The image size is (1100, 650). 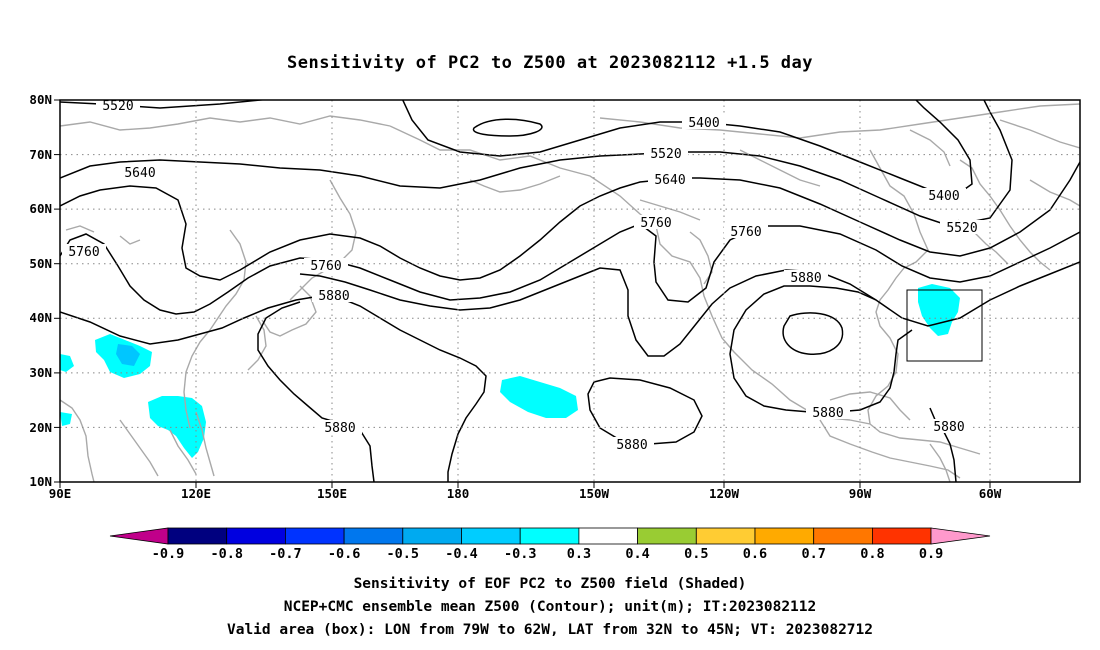 What do you see at coordinates (872, 554) in the screenshot?
I see `colorbar-tick-label: 0.8` at bounding box center [872, 554].